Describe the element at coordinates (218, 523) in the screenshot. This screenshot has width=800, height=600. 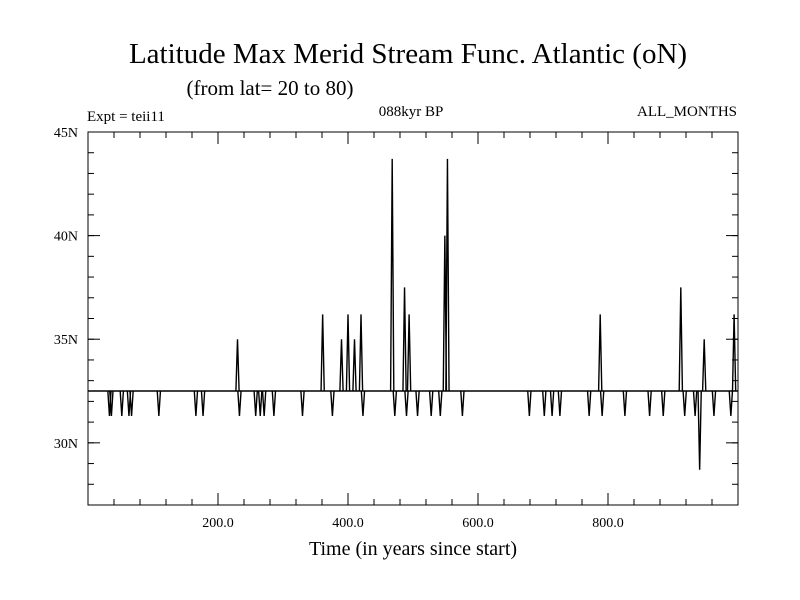
I see `x-tick-label: 200.0` at that location.